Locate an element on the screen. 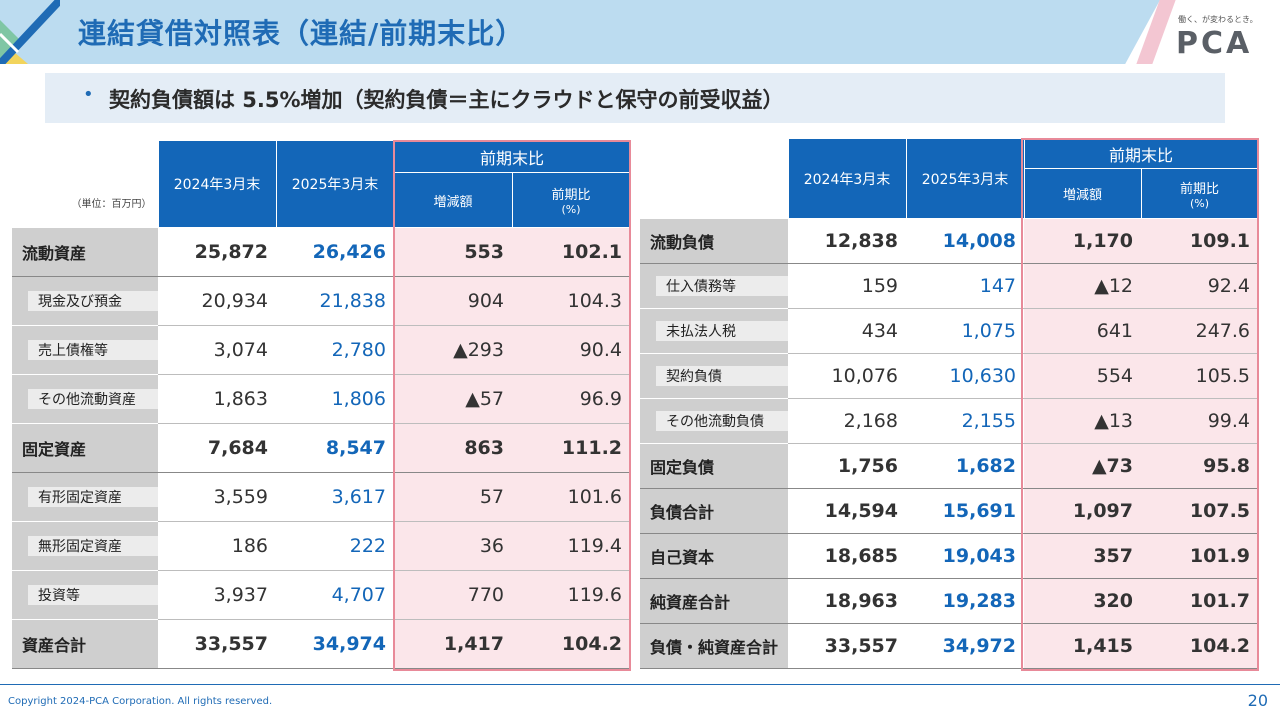  row-label: 流動負債 is located at coordinates (714, 241).